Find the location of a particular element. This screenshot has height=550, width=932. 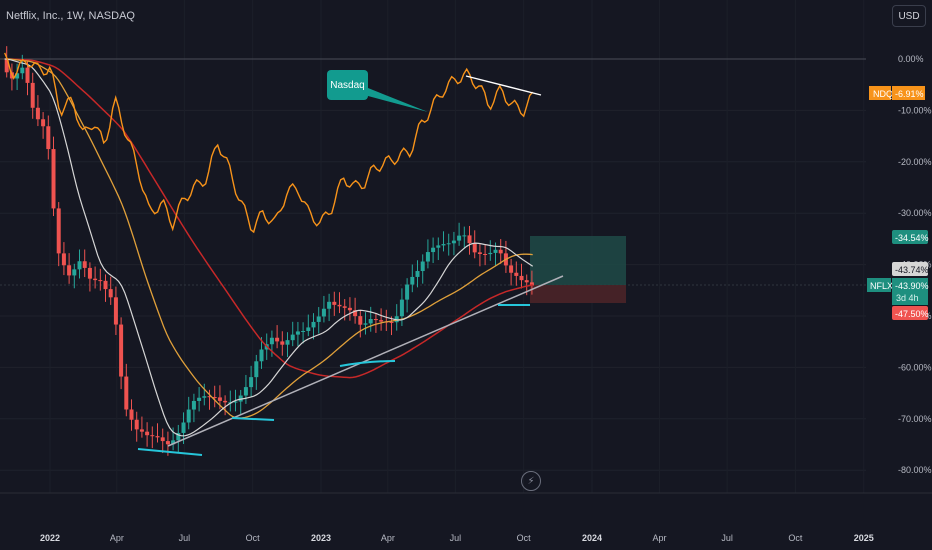

svg-text: NDQ is located at coordinates (883, 94).